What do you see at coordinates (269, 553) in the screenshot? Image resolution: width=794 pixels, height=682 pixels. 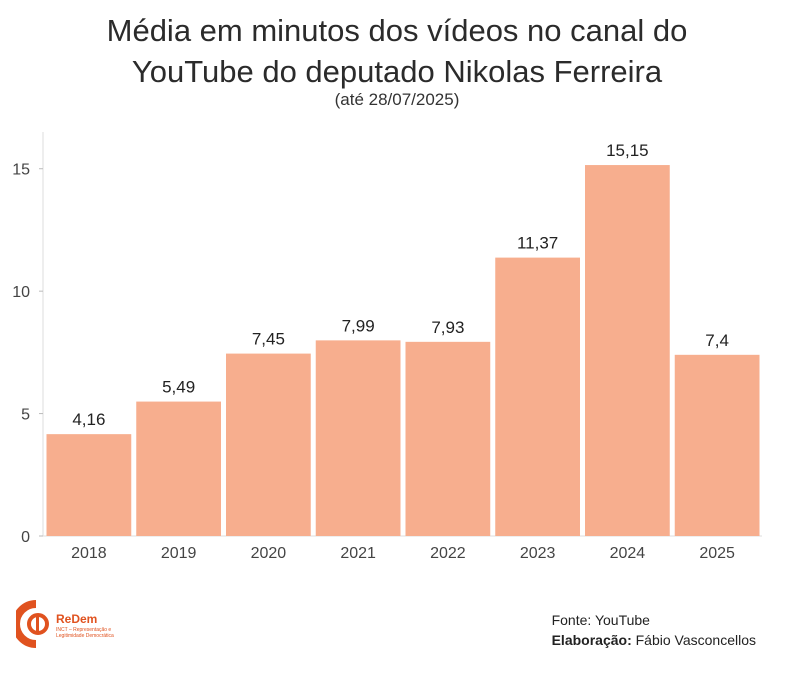 I see `x-tick-label: 2020` at bounding box center [269, 553].